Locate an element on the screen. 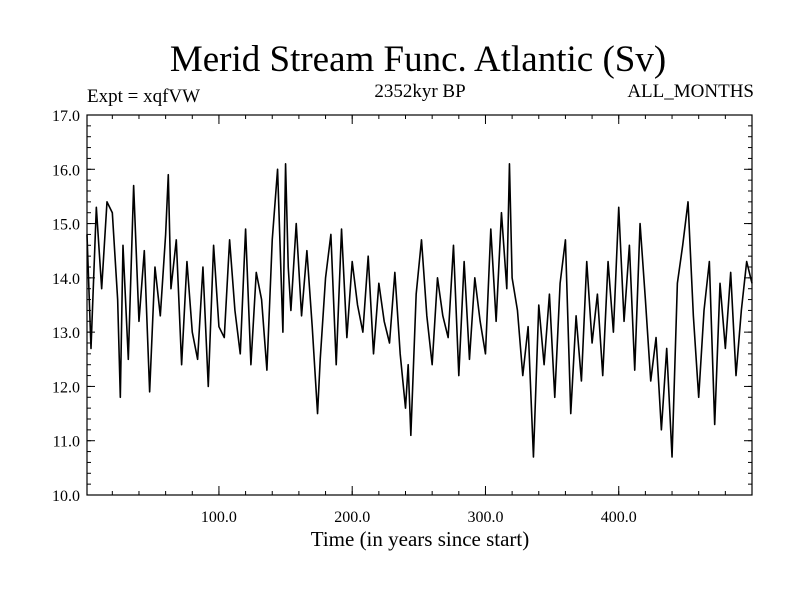 The height and width of the screenshot is (600, 800). y-tick-labels: 10.0 11.0 12.0 13.0 14.0 15.0 16.0 17.0 is located at coordinates (66, 306).